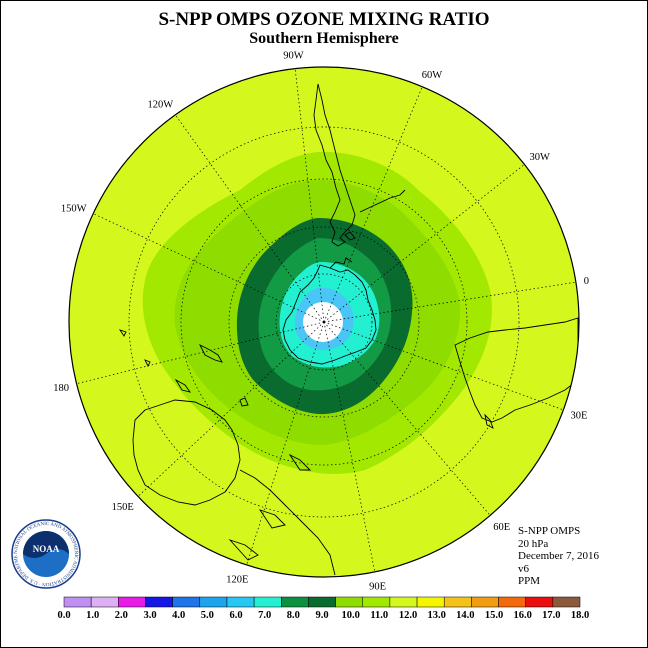 The height and width of the screenshot is (648, 648). I want to click on info-instrument: S-NPP OMPS, so click(549, 531).